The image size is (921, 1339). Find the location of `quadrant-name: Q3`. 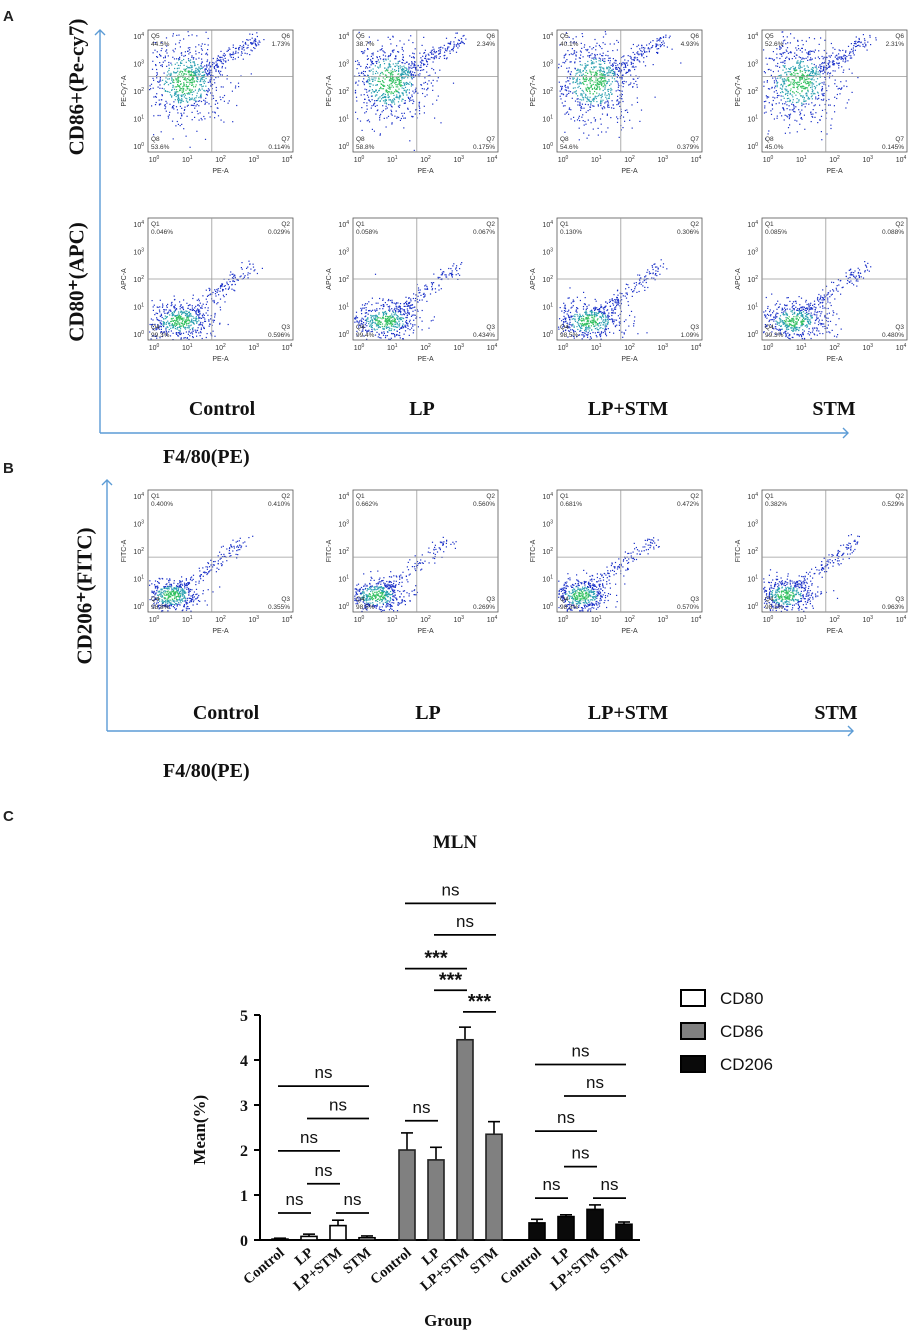

quadrant-name: Q3 is located at coordinates (490, 327).